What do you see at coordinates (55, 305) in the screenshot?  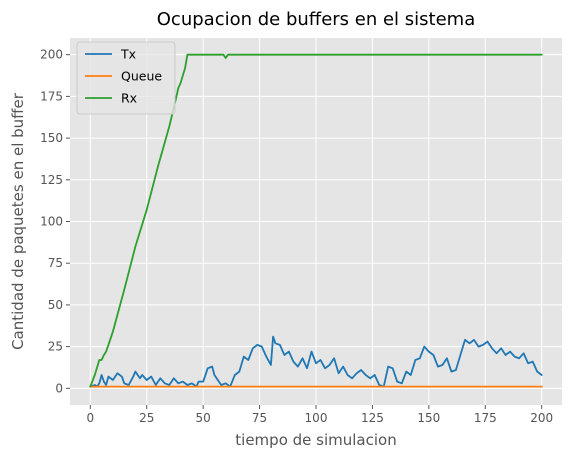 I see `y-tick-label: 50` at bounding box center [55, 305].